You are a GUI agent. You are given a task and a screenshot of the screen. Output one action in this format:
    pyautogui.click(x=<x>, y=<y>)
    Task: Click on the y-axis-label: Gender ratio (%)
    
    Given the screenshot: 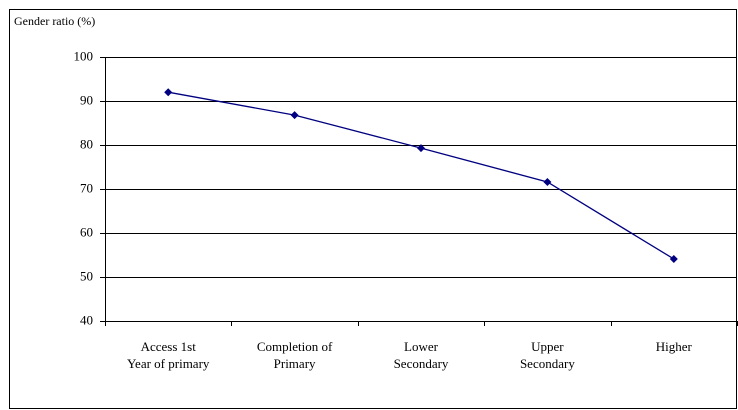 What is the action you would take?
    pyautogui.click(x=55, y=21)
    